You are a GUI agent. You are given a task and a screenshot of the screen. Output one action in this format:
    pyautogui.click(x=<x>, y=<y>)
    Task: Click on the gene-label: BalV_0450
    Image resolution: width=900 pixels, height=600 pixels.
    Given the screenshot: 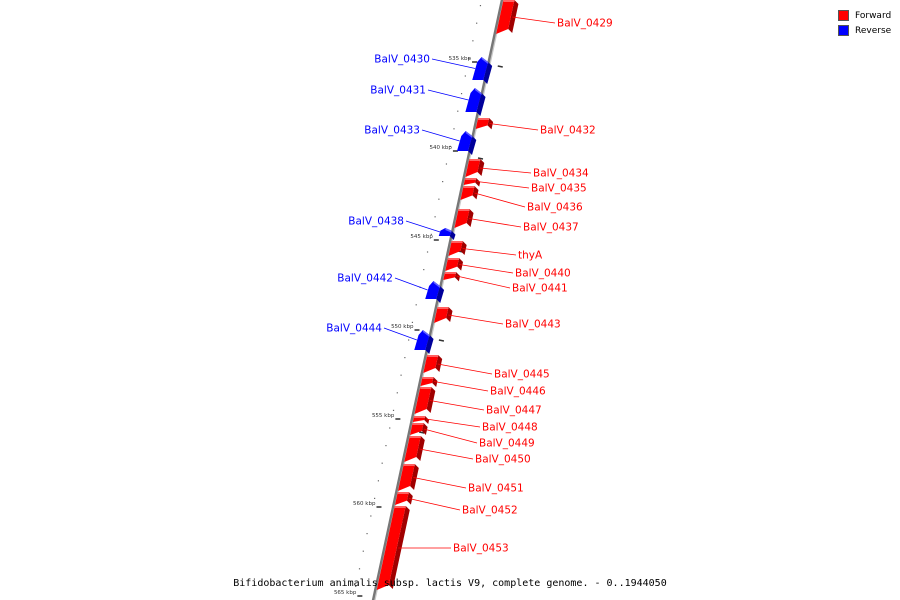 What is the action you would take?
    pyautogui.click(x=503, y=460)
    